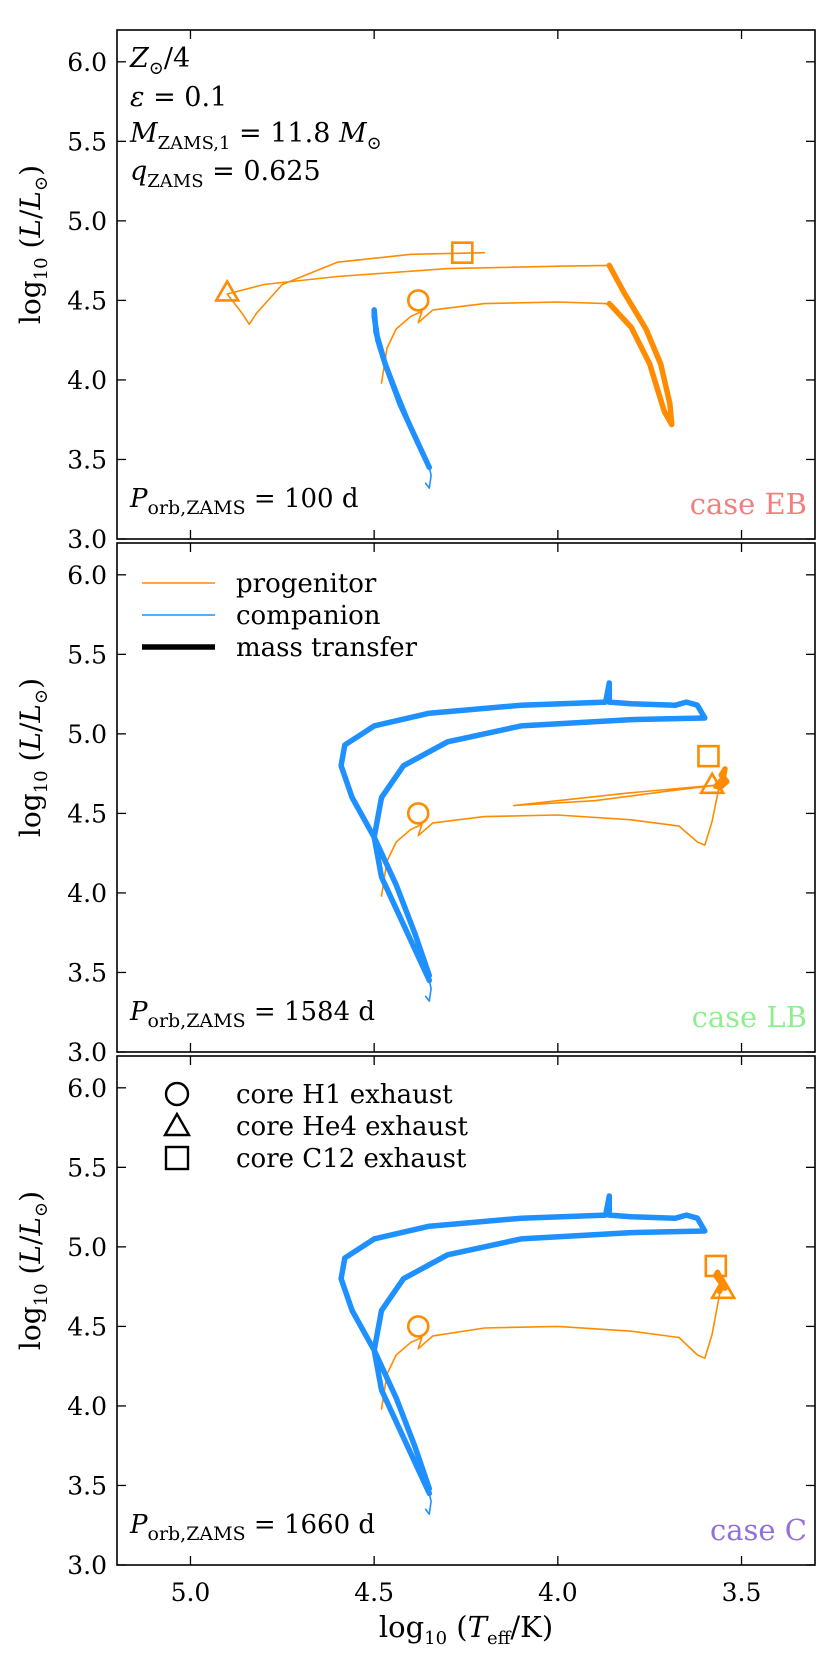 This screenshot has height=1661, width=830. I want to click on period-label: Porb,ZAMS = 100 d, so click(243, 501).